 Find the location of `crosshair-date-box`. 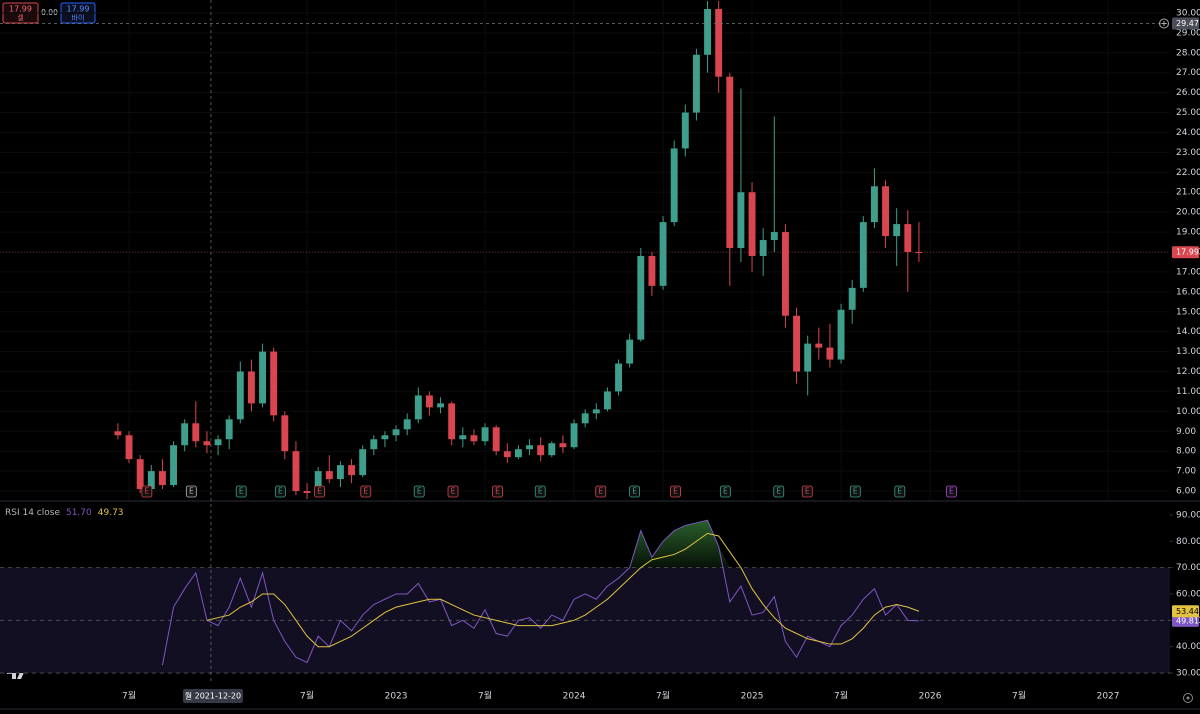

crosshair-date-box is located at coordinates (212, 696).